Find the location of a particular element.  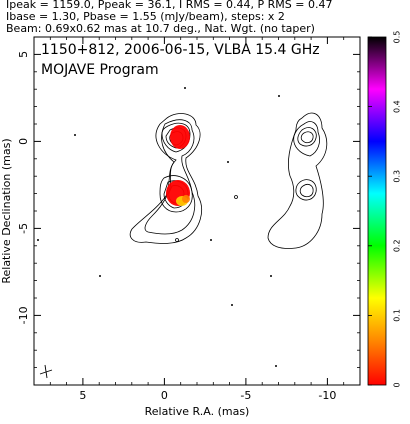

colorbar-tick-label: 0 is located at coordinates (397, 384).